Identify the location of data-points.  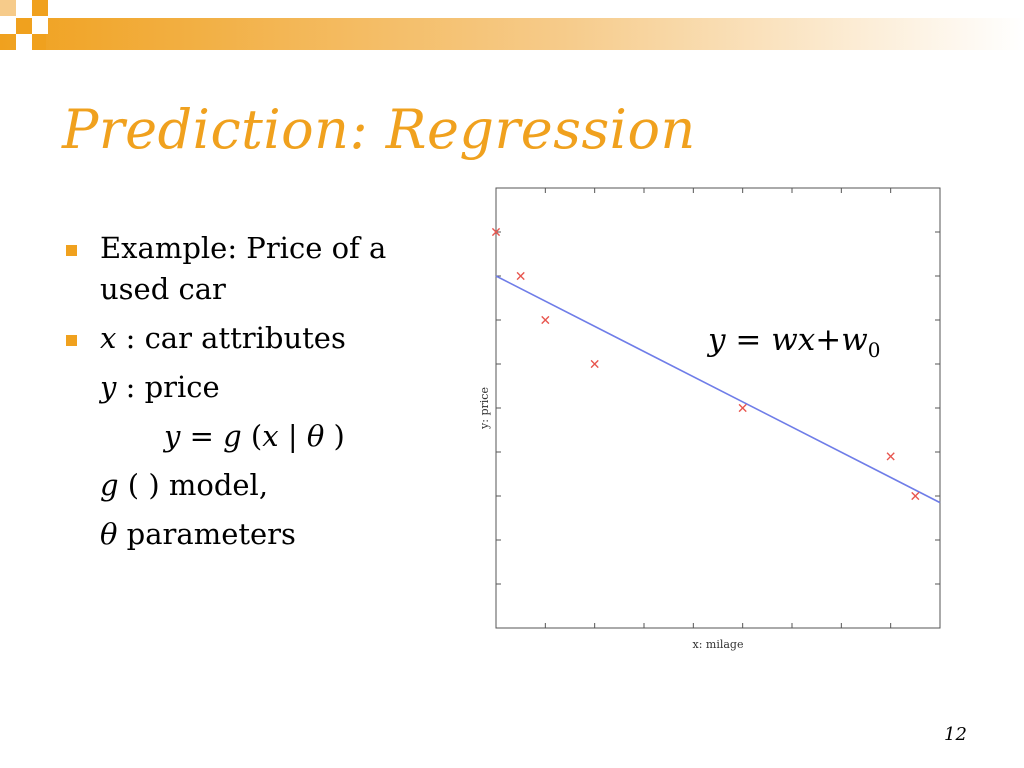
(705, 364).